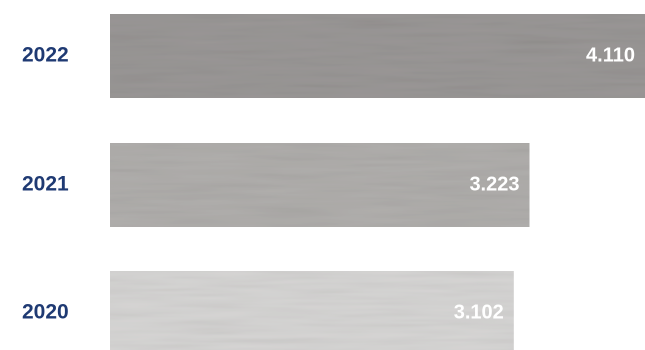  Describe the element at coordinates (45, 55) in the screenshot. I see `category-label-2022: 2022` at that location.